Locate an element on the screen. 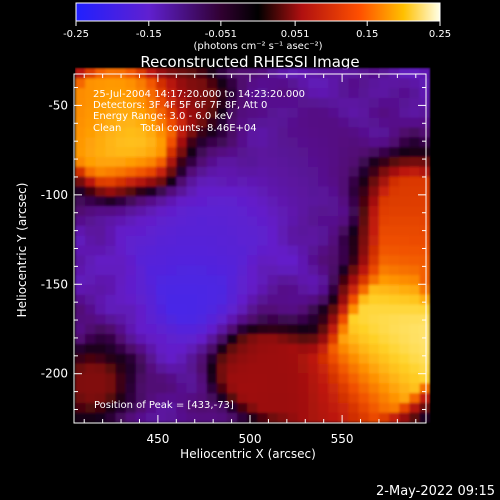 This screenshot has width=500, height=500. y-axis-label: Heliocentric Y (arcsec) is located at coordinates (22, 250).